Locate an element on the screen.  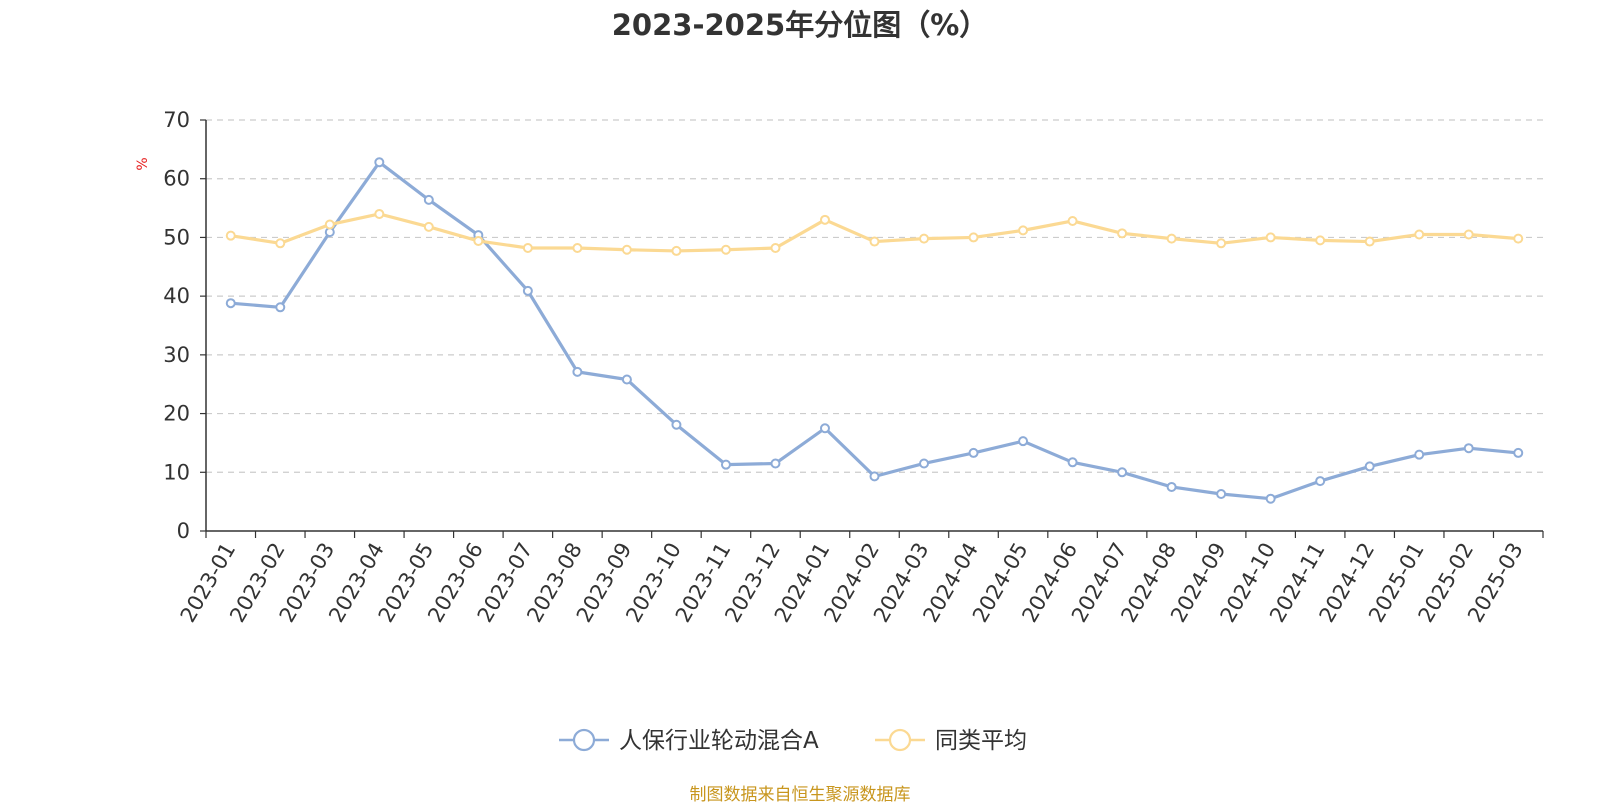
y-axis-unit-label: % is located at coordinates (143, 163).